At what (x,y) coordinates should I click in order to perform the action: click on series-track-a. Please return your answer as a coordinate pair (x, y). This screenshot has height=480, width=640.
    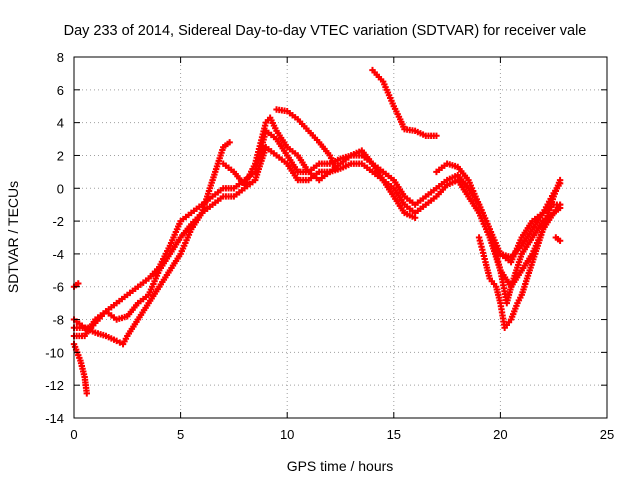
    Looking at the image, I should click on (76, 285).